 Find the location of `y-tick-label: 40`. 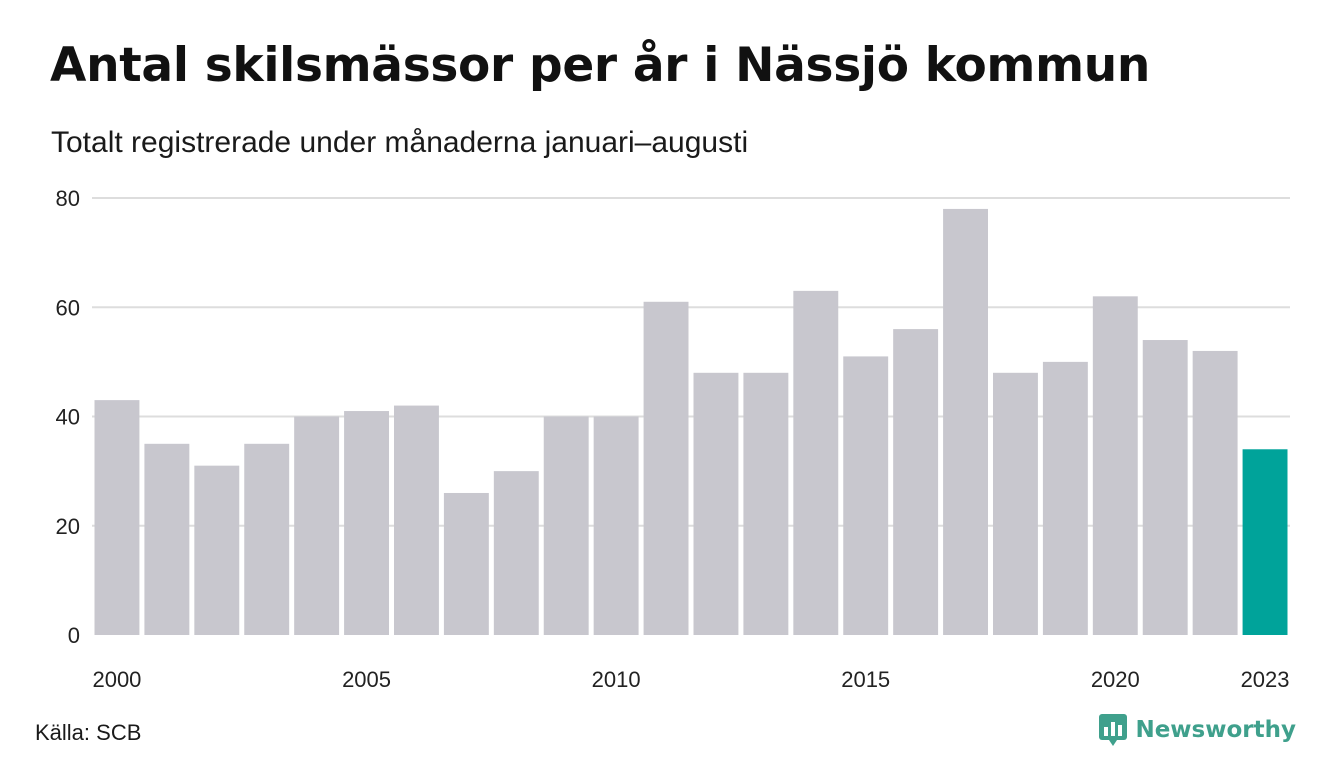

y-tick-label: 40 is located at coordinates (68, 417).